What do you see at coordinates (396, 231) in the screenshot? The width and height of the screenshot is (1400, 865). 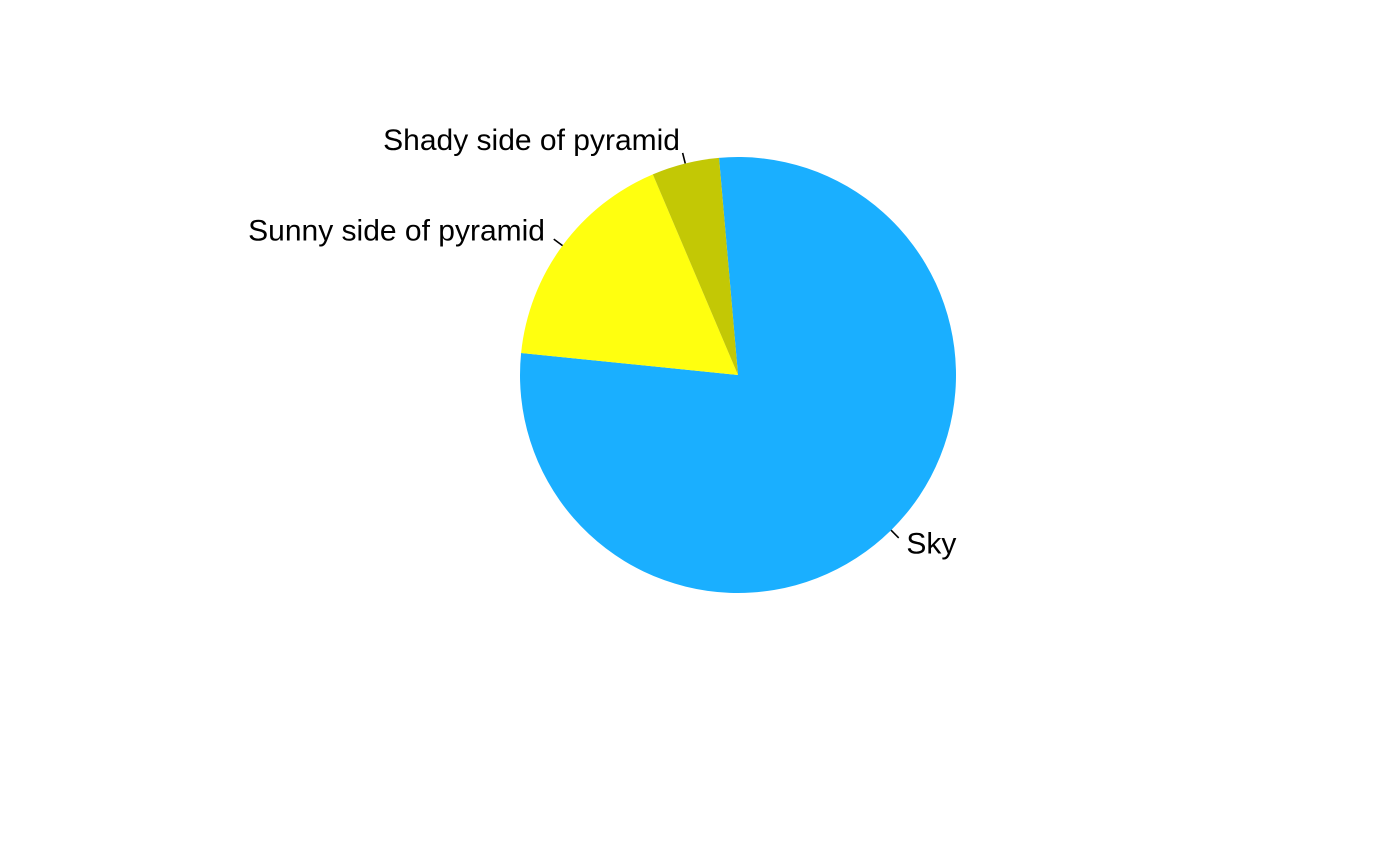 I see `slice-label-sunny-side-of-pyramid: Sunny side of pyramid` at bounding box center [396, 231].